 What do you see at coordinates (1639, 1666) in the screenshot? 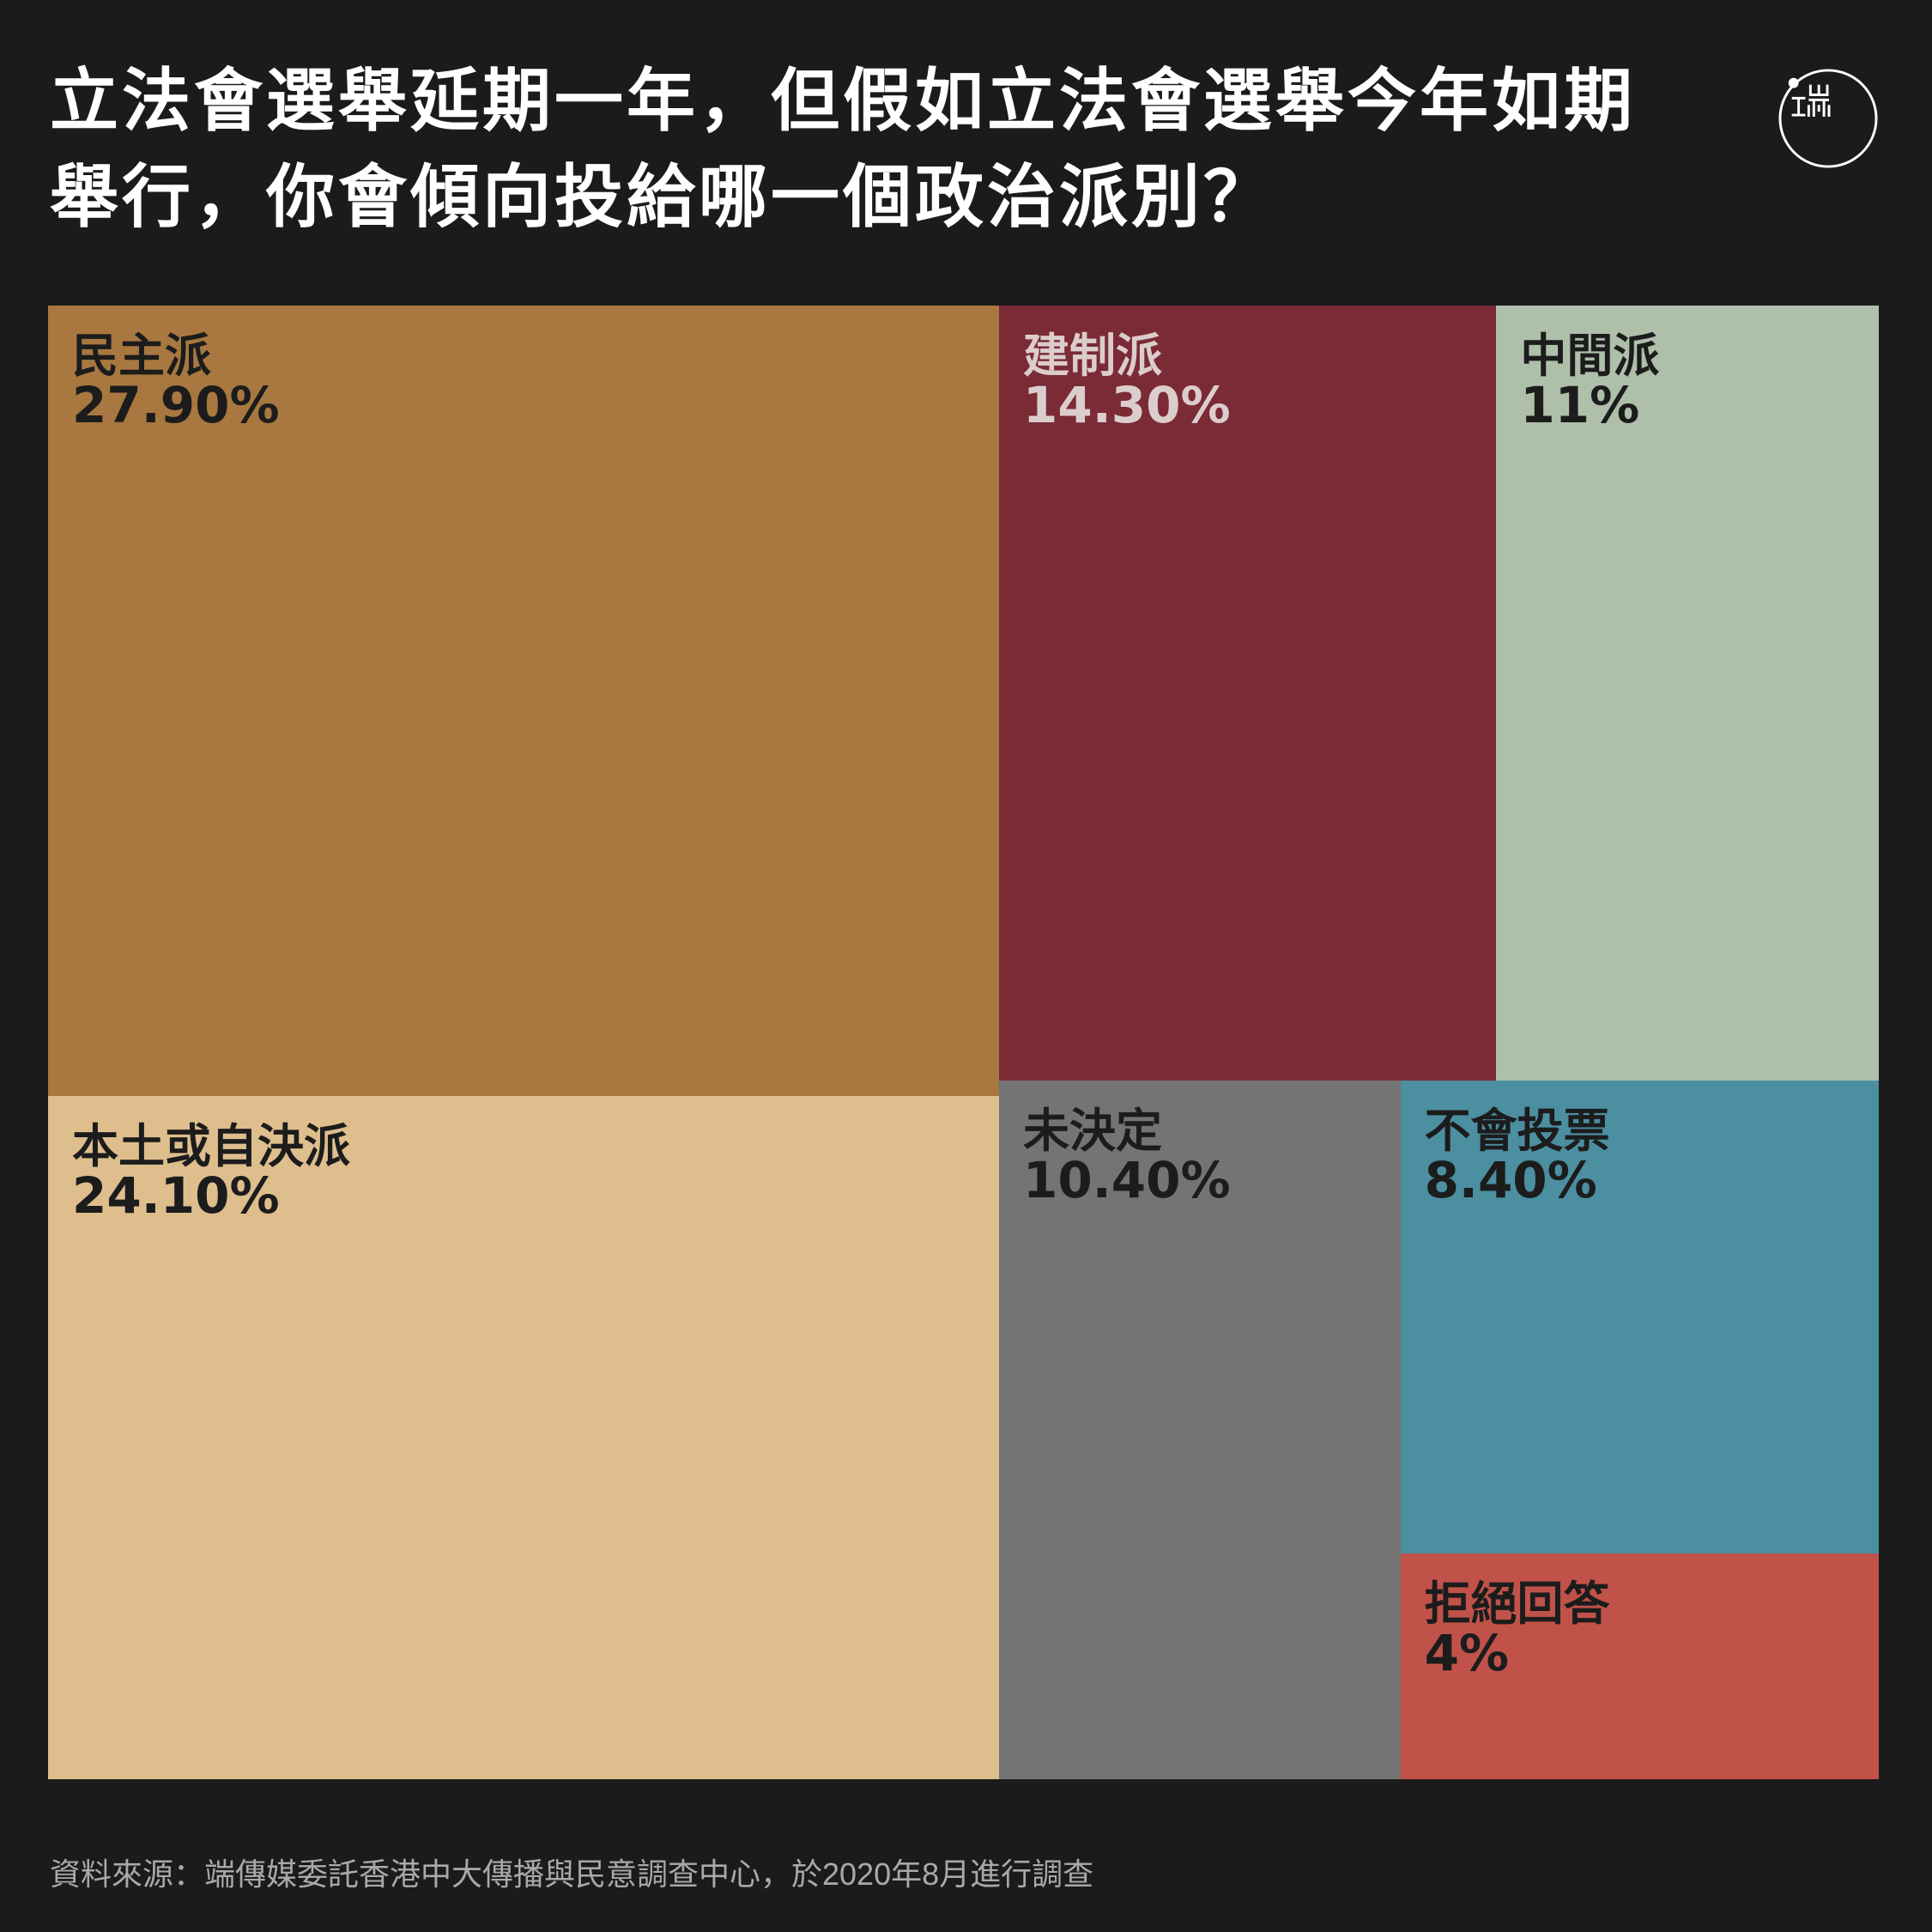
I see `treemap-cell: 拒絕回答 4%` at bounding box center [1639, 1666].